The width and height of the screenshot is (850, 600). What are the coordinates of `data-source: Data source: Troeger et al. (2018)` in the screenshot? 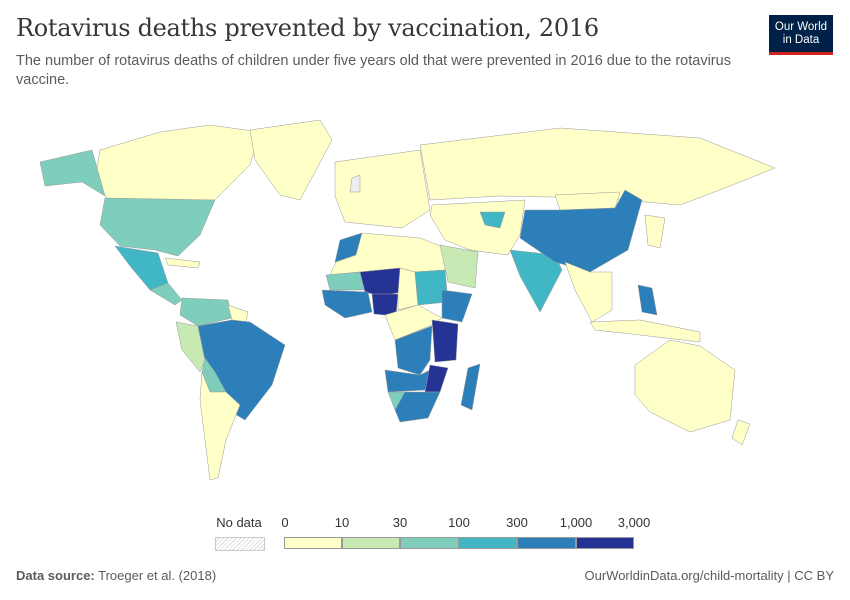 It's located at (116, 575).